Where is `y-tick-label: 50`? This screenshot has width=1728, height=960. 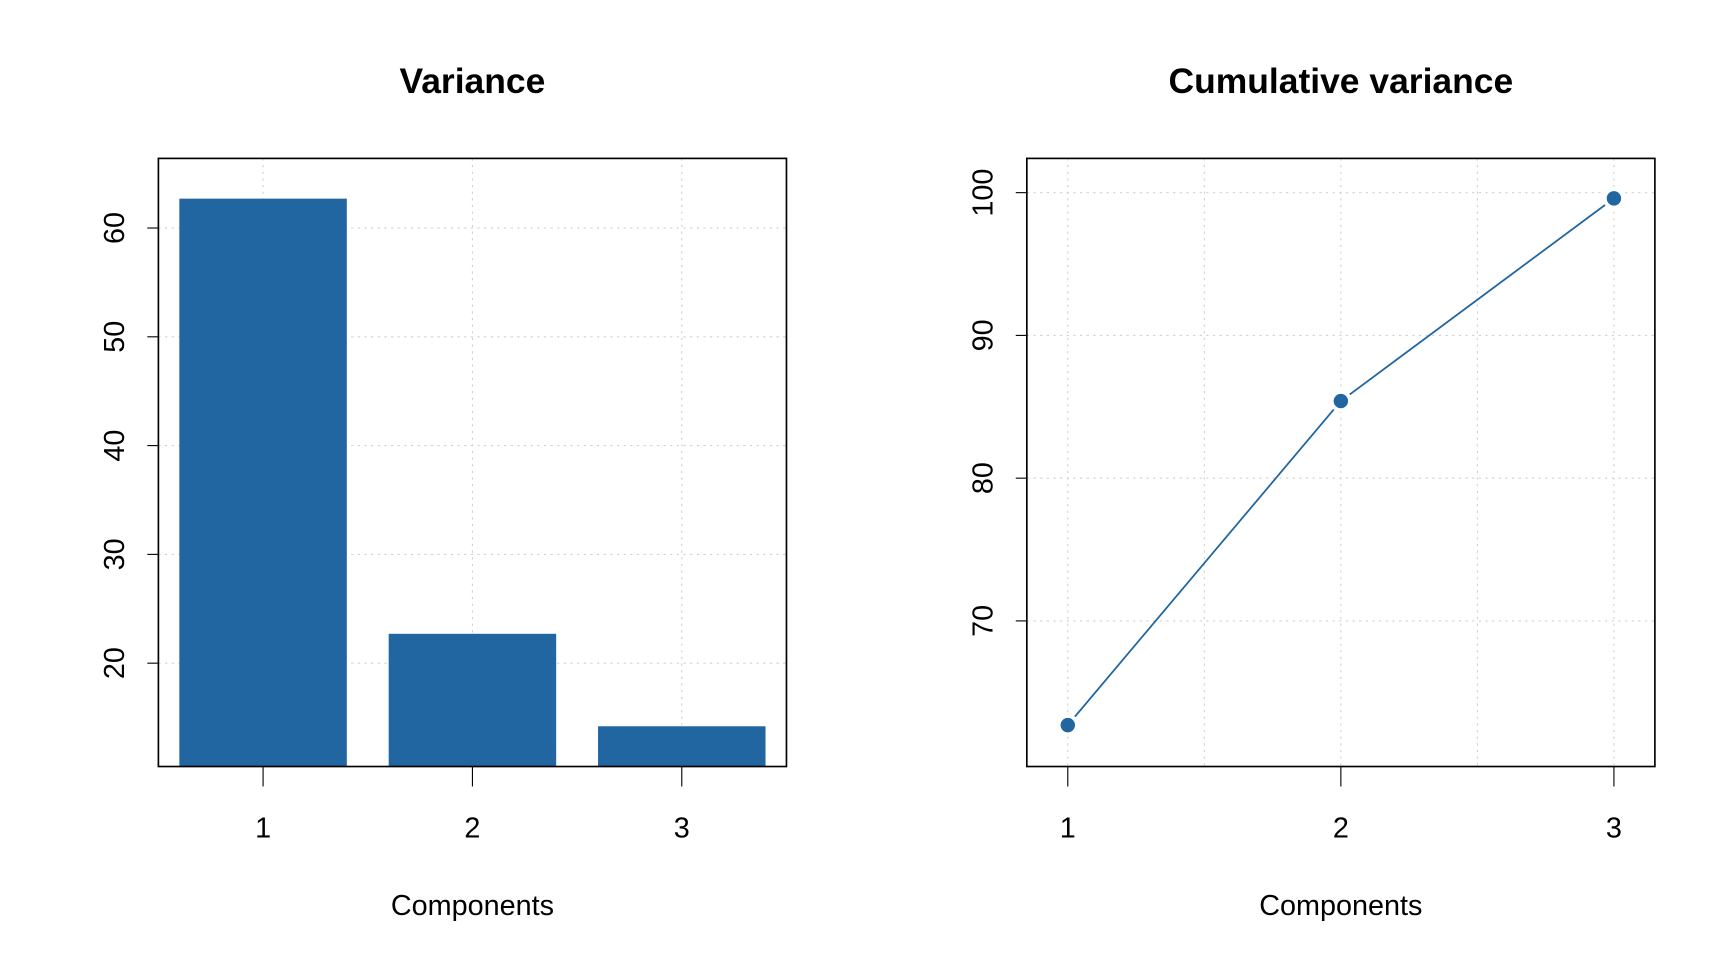 y-tick-label: 50 is located at coordinates (115, 337).